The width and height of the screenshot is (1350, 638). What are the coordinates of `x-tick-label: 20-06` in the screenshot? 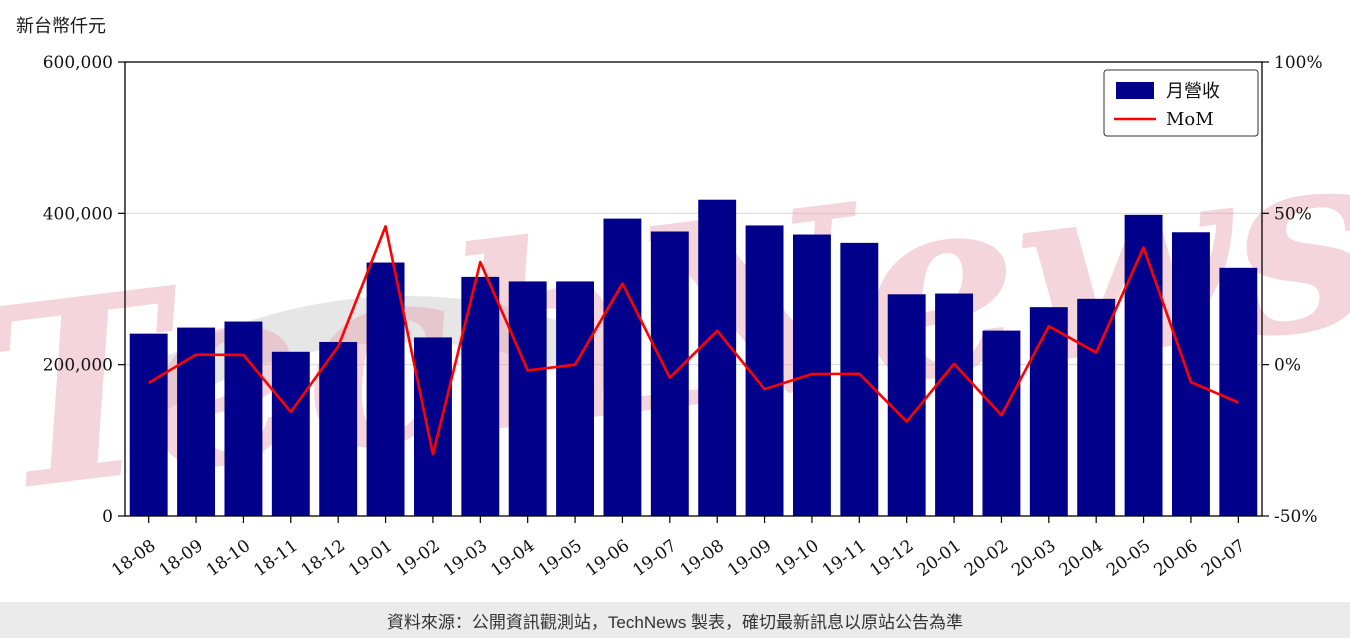 It's located at (1175, 558).